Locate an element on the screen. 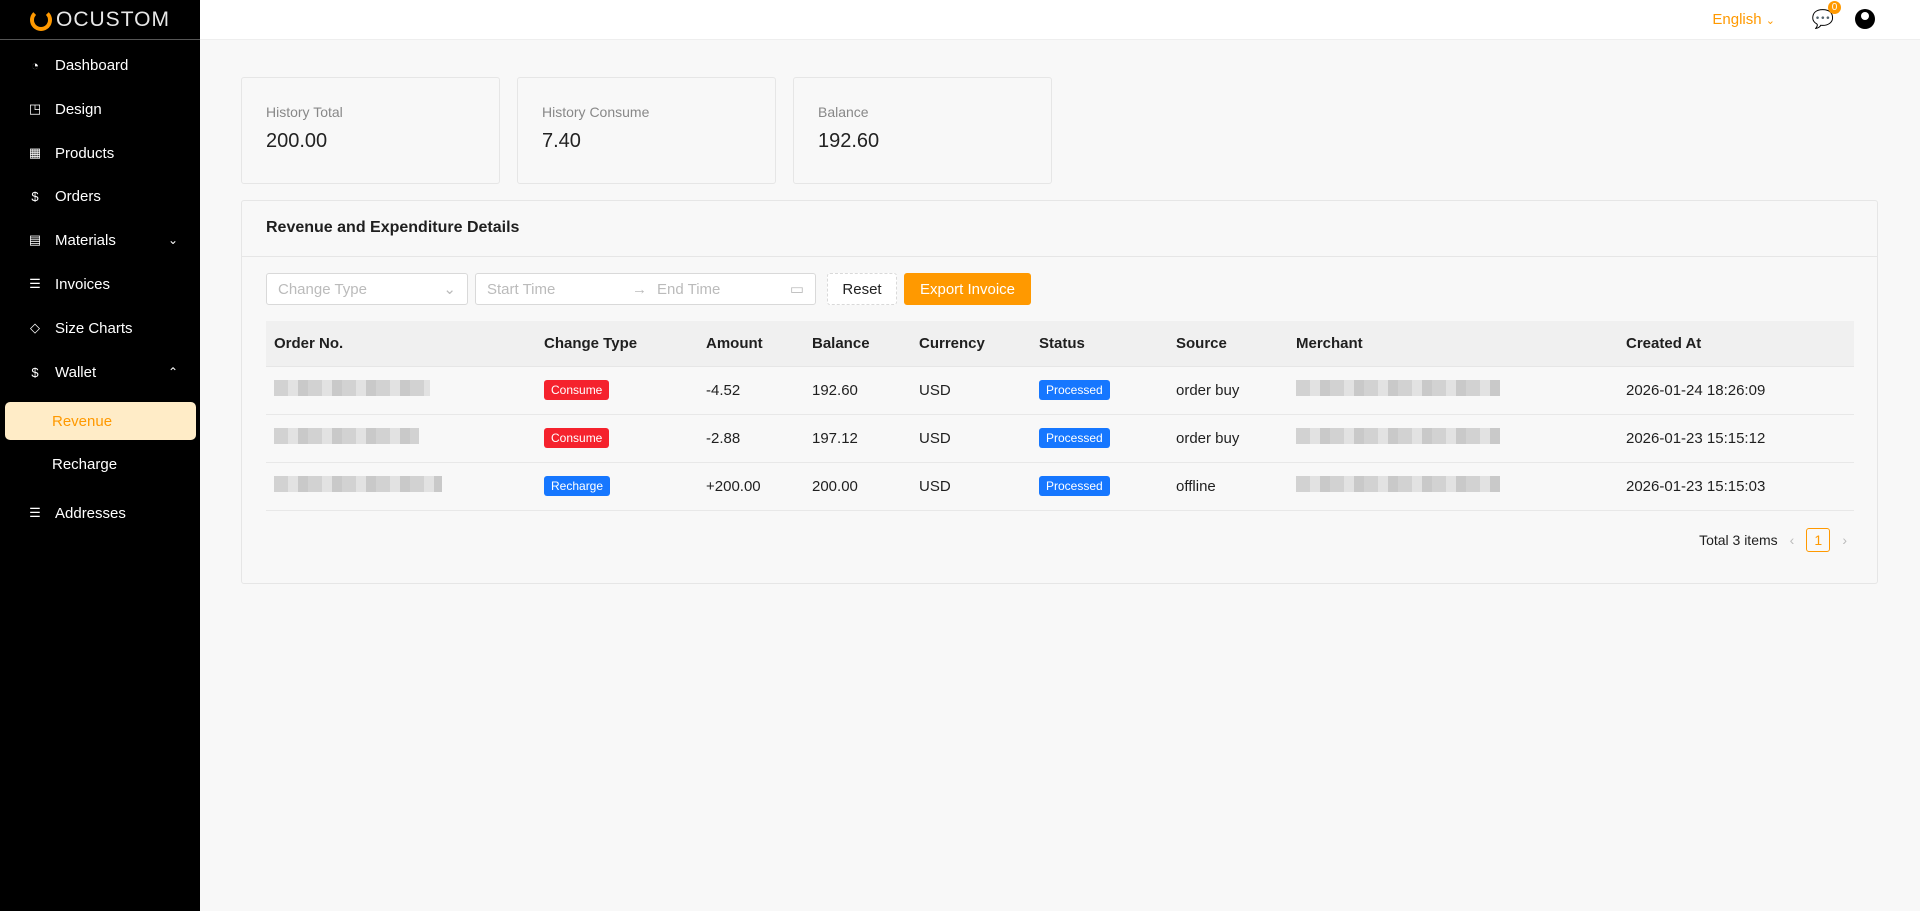 The image size is (1920, 911). list-icon: ☰ is located at coordinates (35, 283).